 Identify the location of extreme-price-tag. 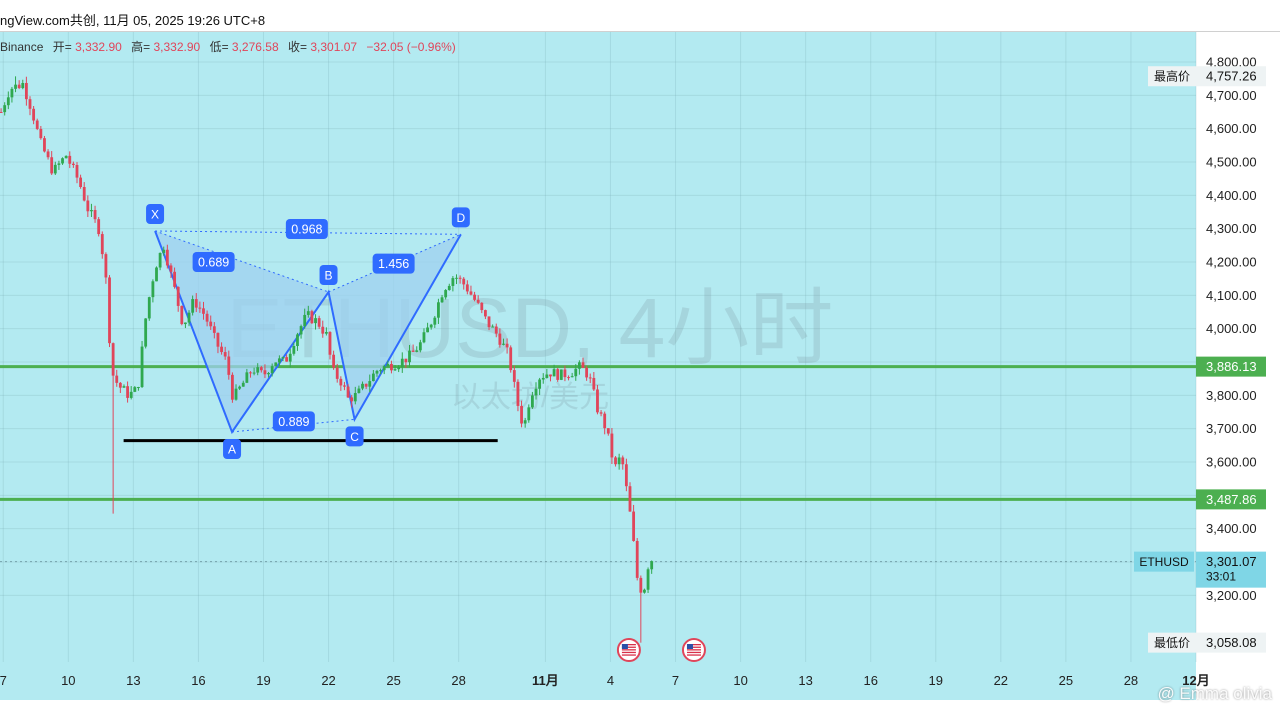
(1172, 76).